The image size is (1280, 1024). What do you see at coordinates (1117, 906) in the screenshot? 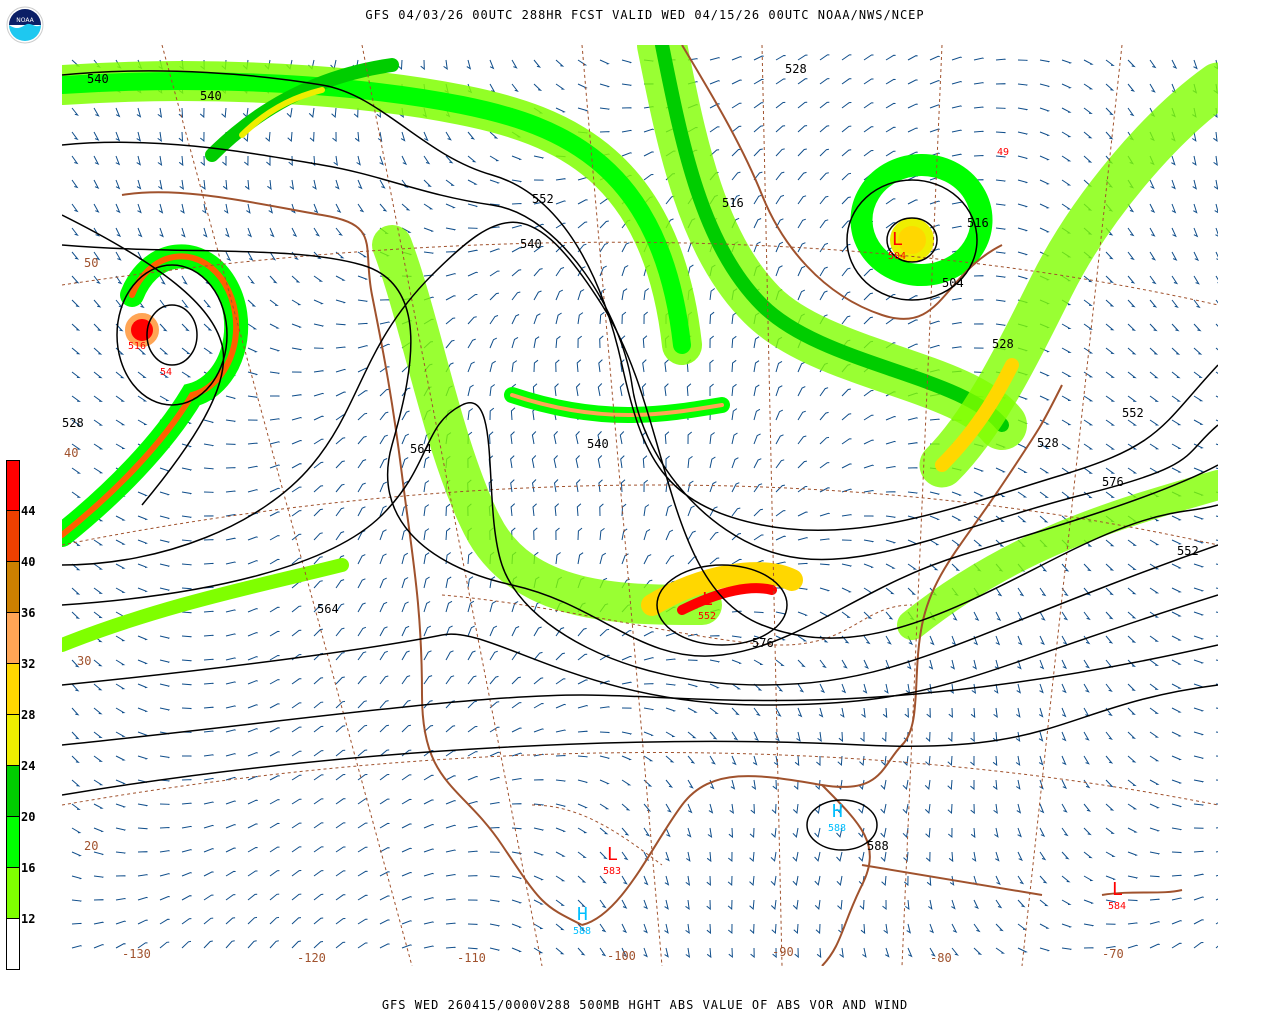
I see `center-value: 584` at bounding box center [1117, 906].